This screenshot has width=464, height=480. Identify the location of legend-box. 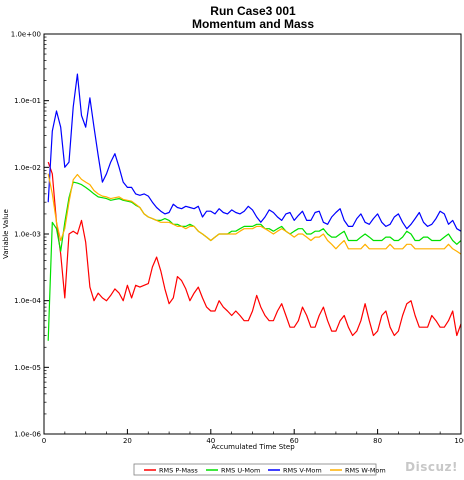
(255, 469).